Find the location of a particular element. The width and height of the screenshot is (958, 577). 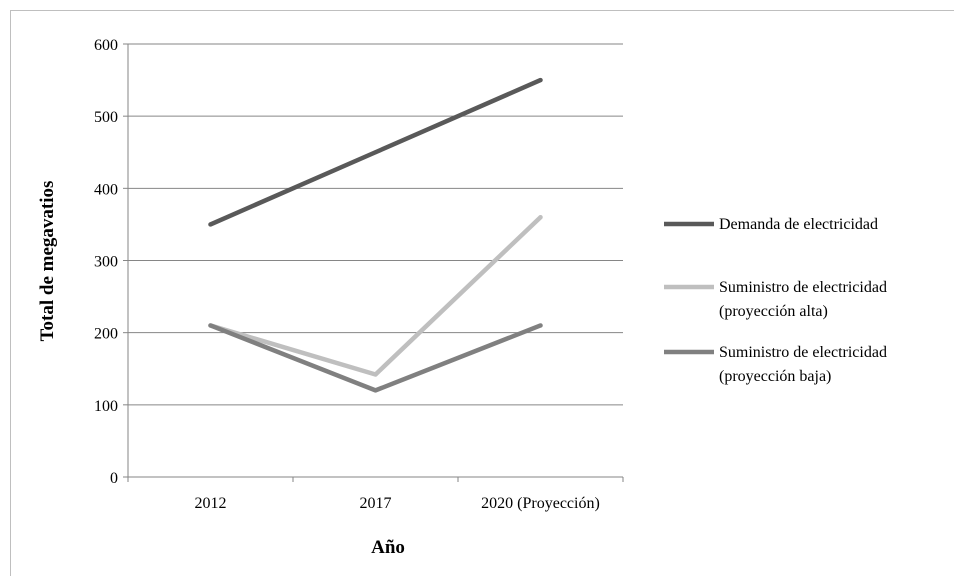

y-axis-title: Total de megavatios is located at coordinates (47, 261).